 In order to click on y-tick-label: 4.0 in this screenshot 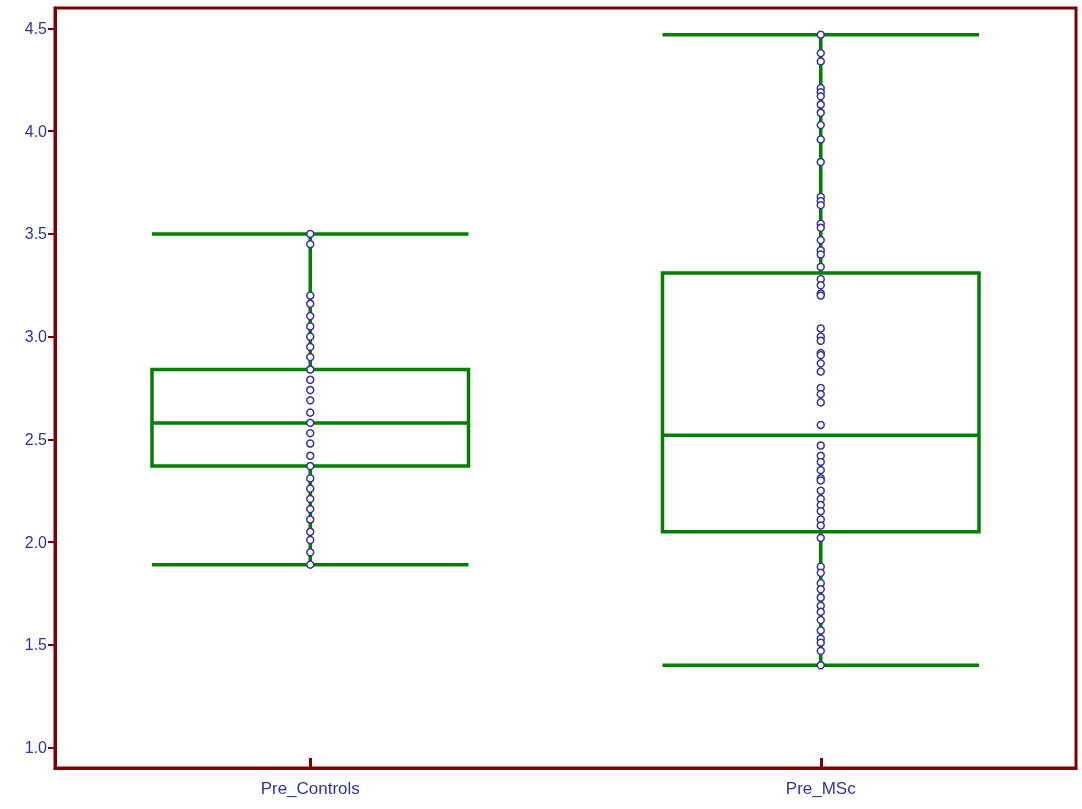, I will do `click(36, 131)`.